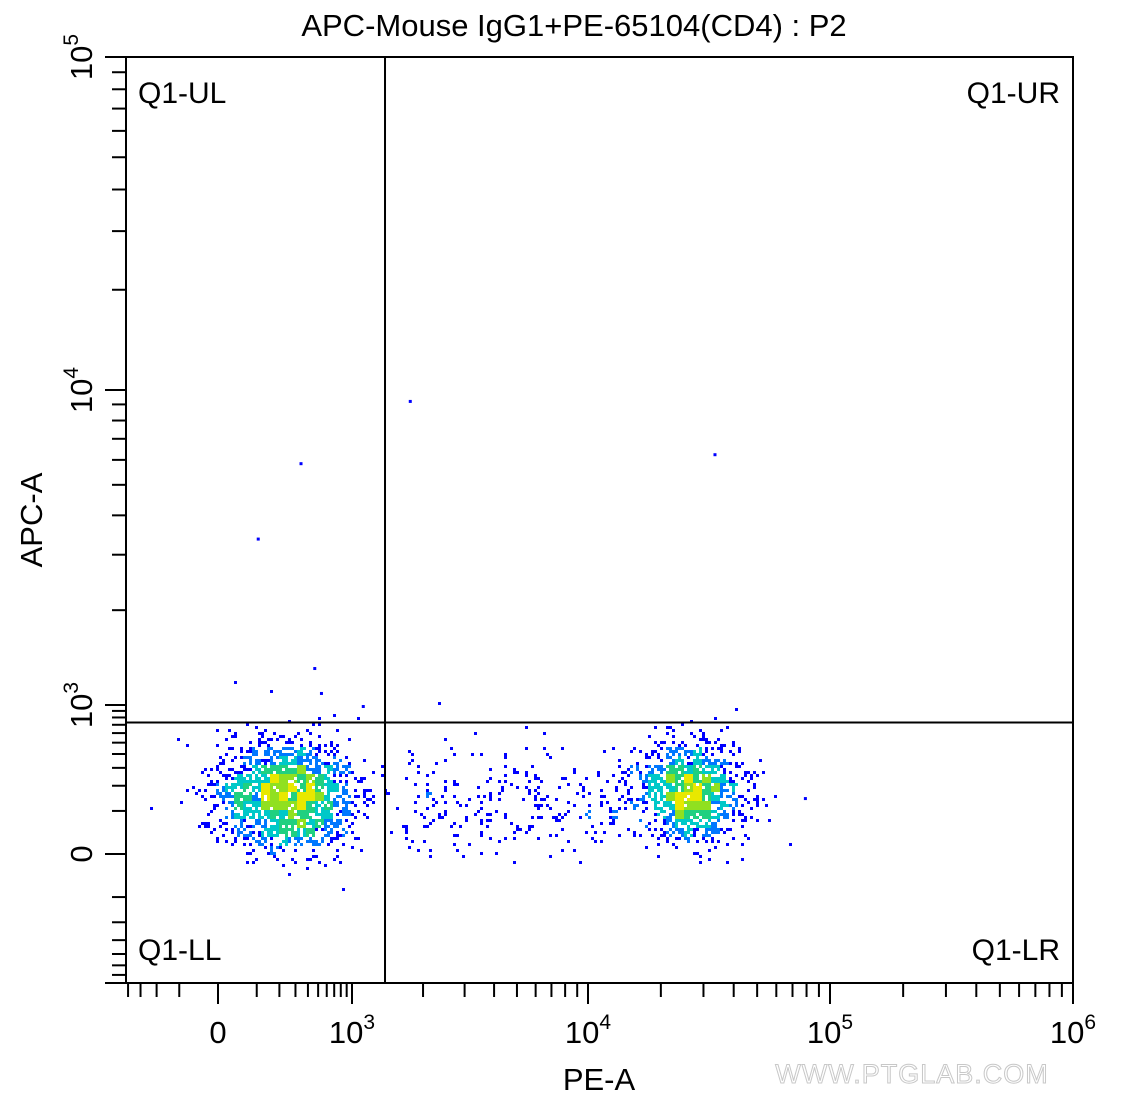 The image size is (1121, 1100). What do you see at coordinates (301, 464) in the screenshot?
I see `outlier-event-dot` at bounding box center [301, 464].